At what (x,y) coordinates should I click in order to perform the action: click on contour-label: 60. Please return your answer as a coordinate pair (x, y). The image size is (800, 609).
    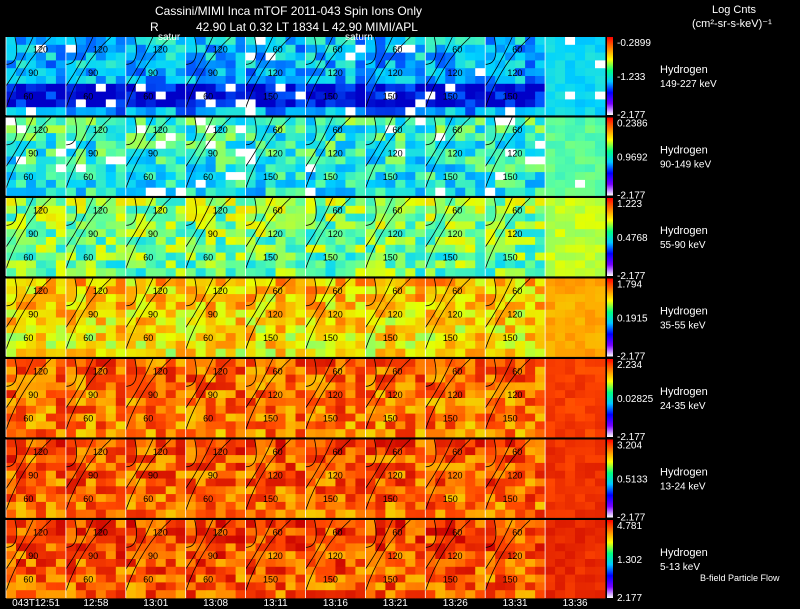
    Looking at the image, I should click on (338, 130).